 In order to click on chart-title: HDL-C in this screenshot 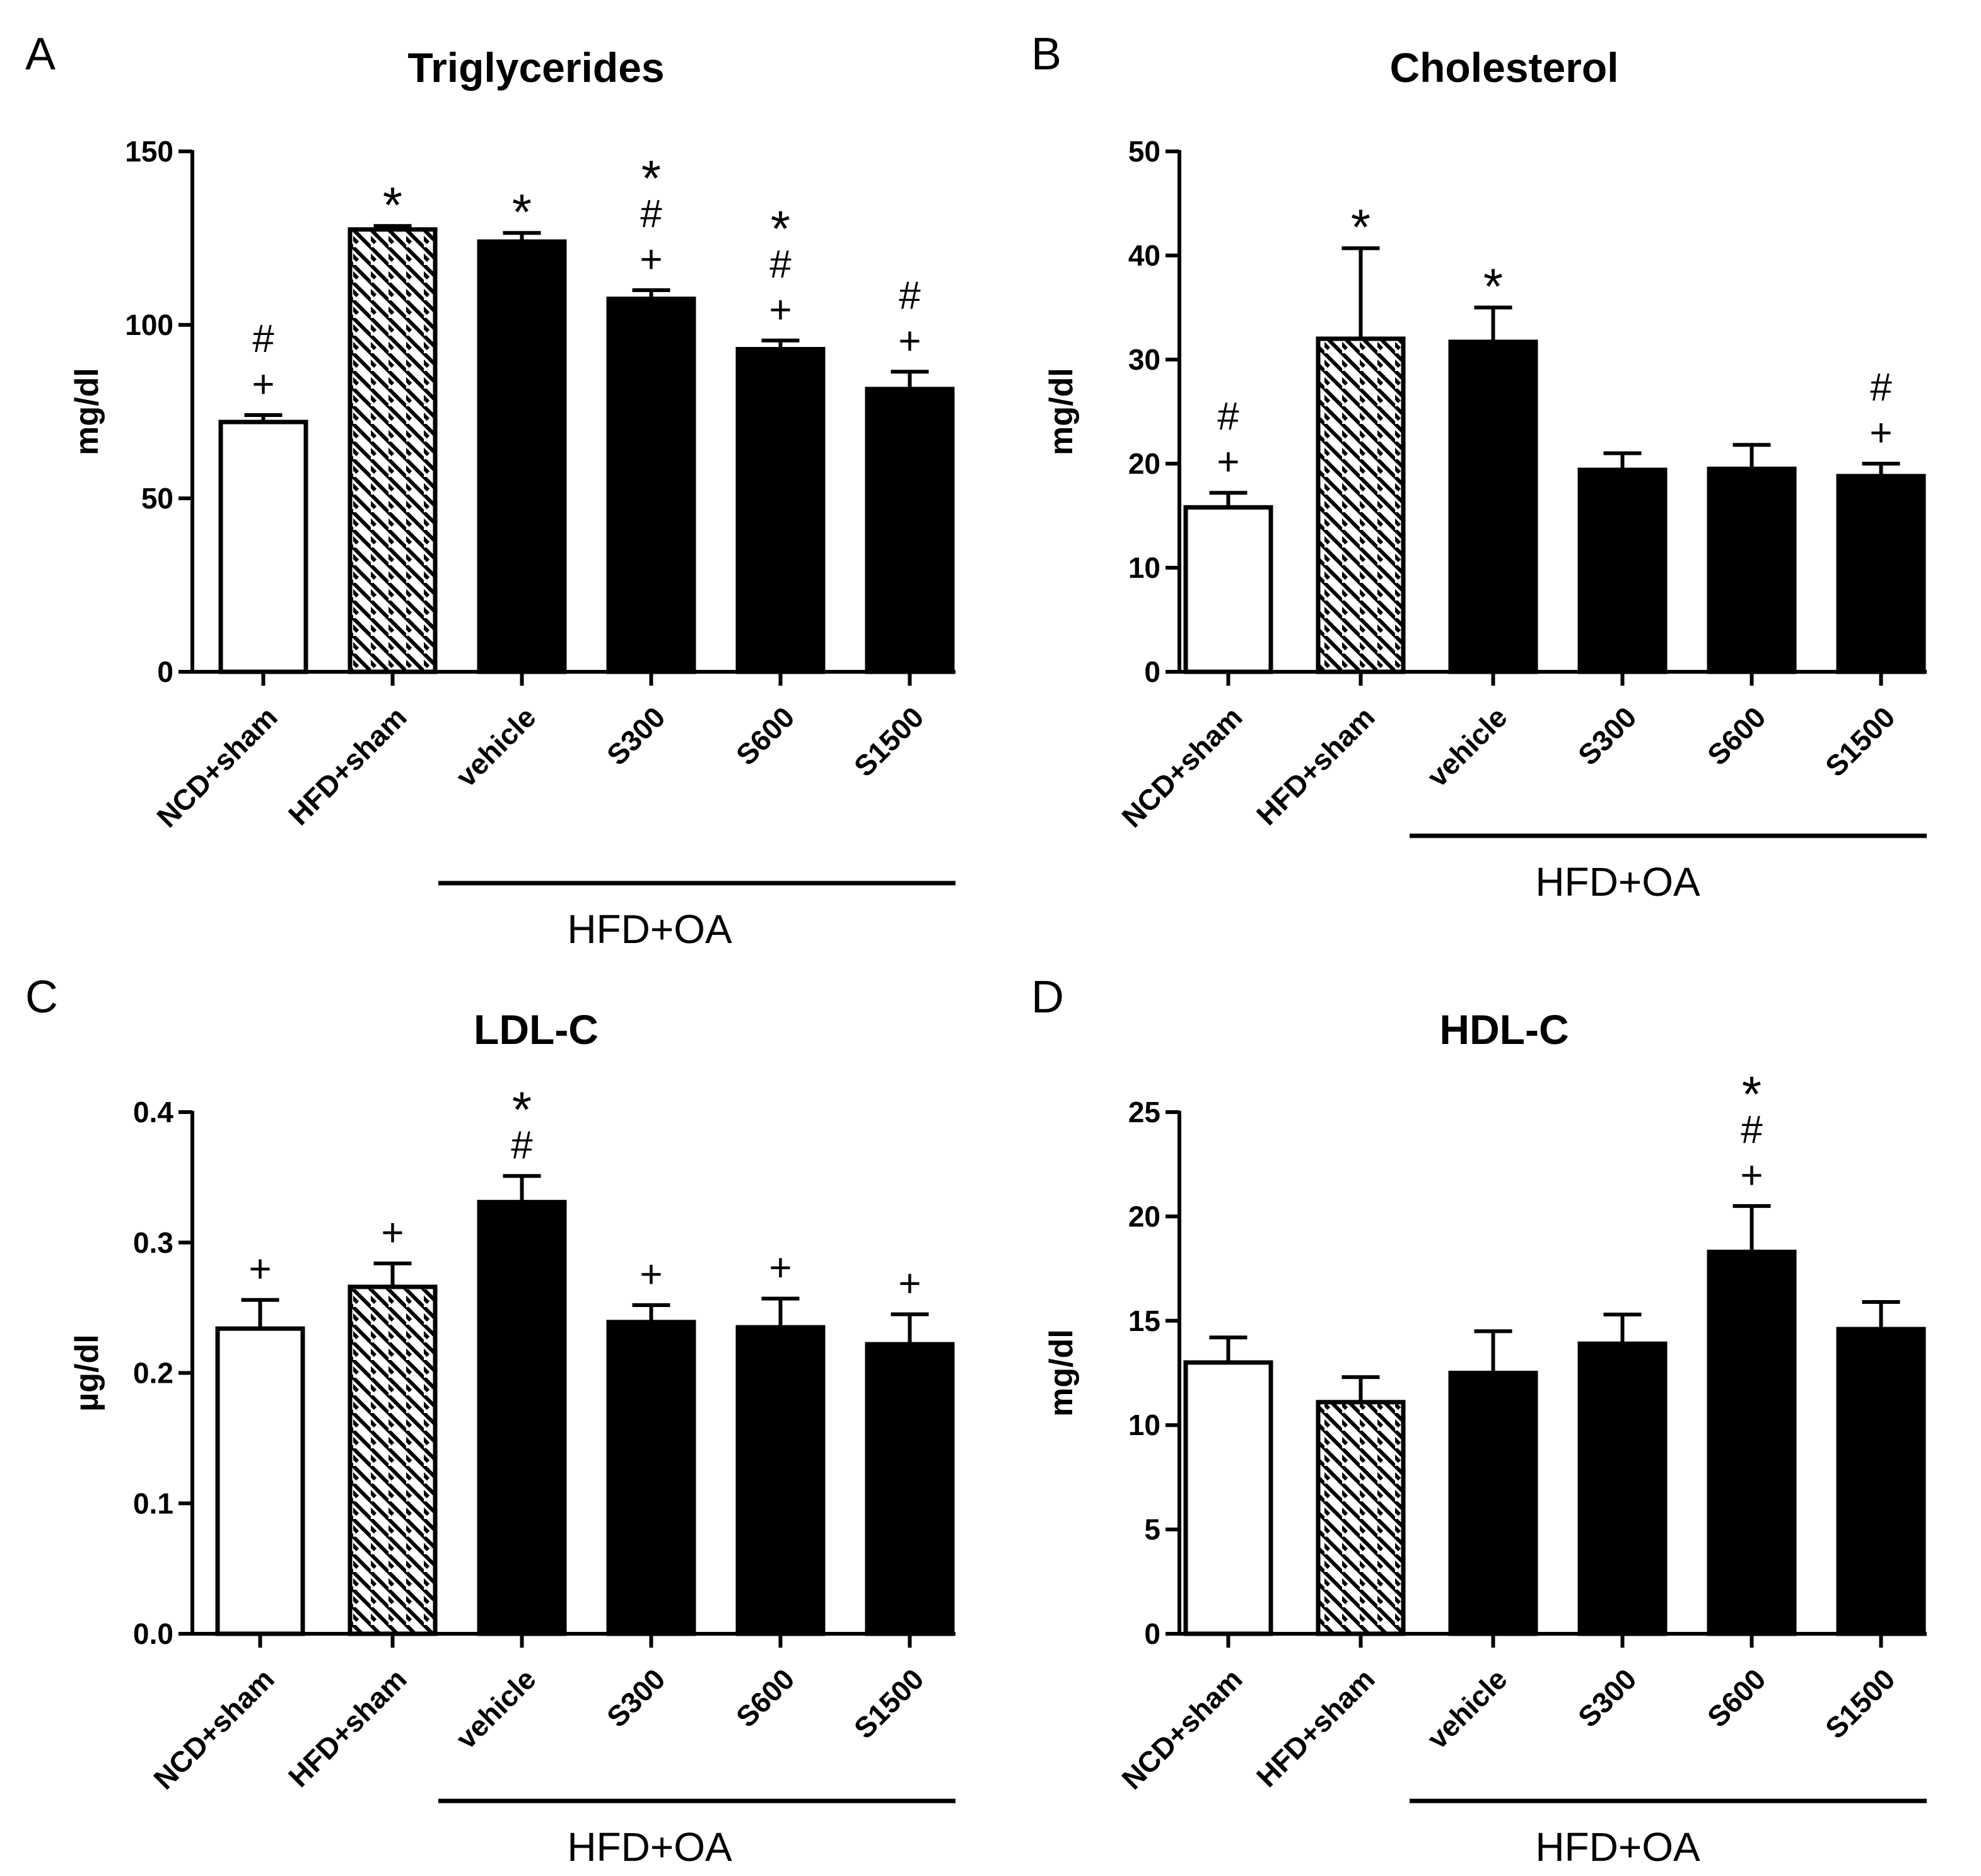, I will do `click(1504, 1029)`.